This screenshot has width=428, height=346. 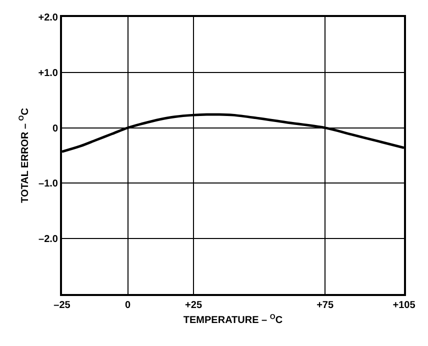 I want to click on x-tick-label: 0, so click(x=127, y=305).